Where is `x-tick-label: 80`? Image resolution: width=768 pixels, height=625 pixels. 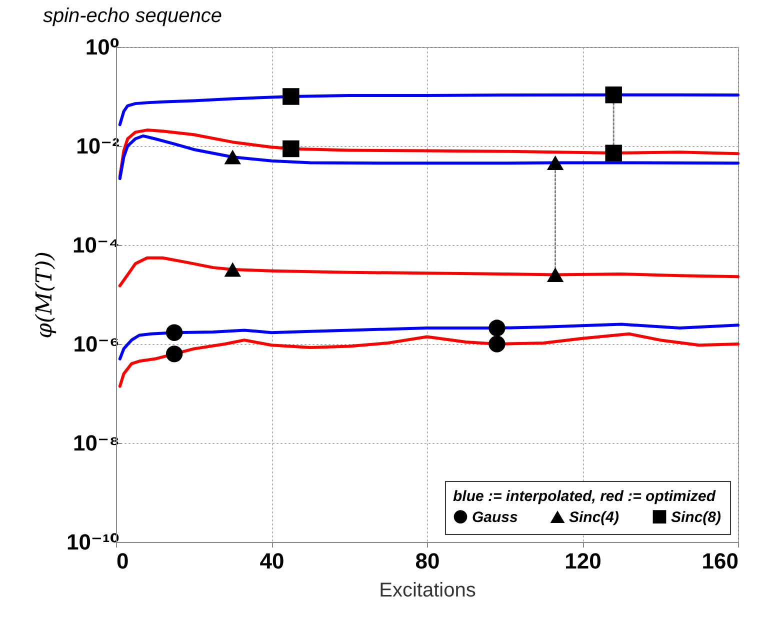 x-tick-label: 80 is located at coordinates (427, 561).